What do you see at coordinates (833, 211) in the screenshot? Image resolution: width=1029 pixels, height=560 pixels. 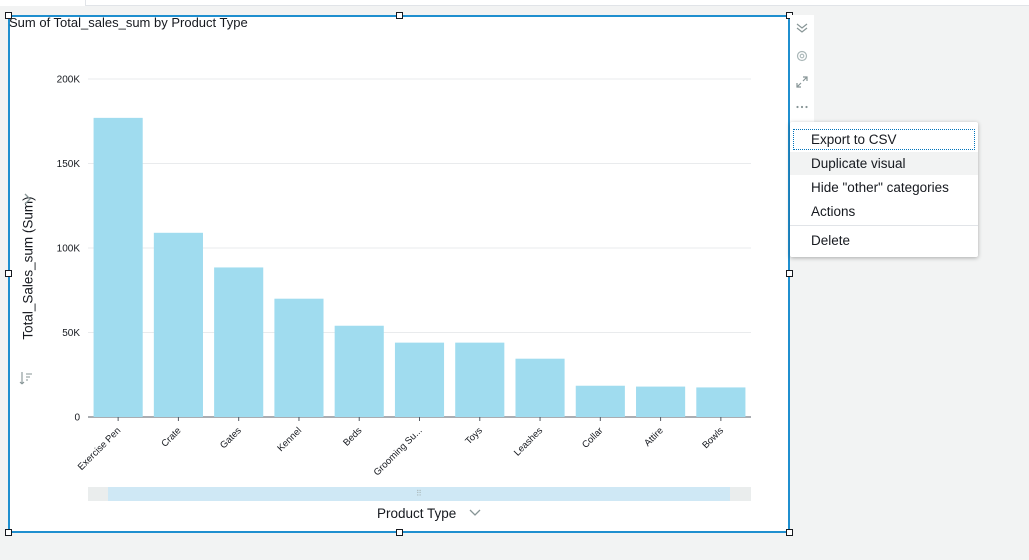 I see `menu-item-actions: Actions` at bounding box center [833, 211].